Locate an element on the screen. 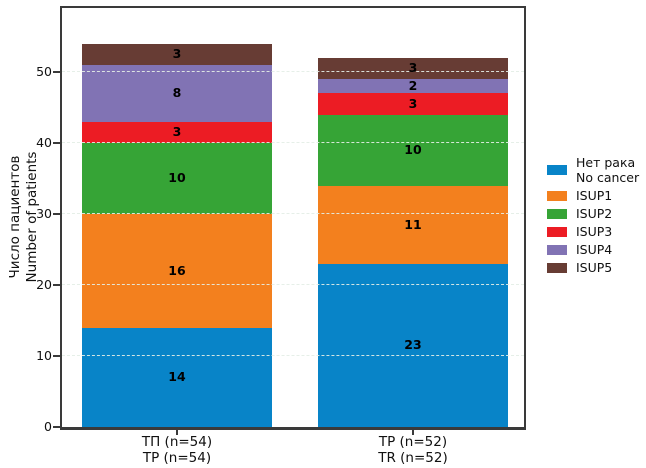  legend-label: ISUP5 is located at coordinates (594, 267).